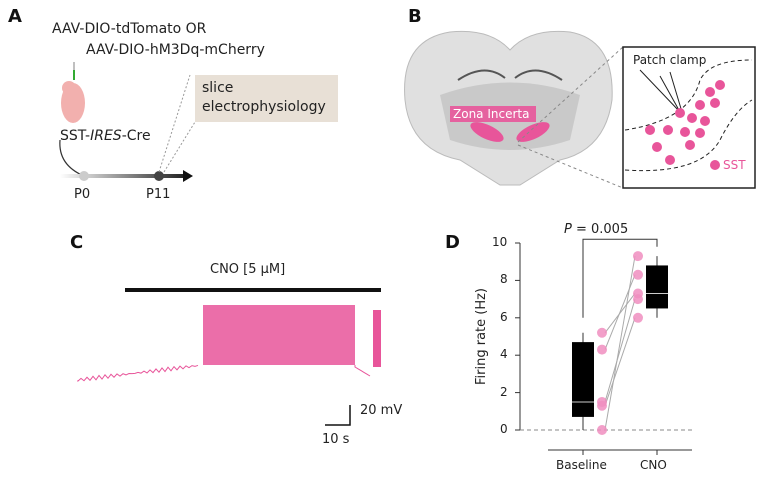  What do you see at coordinates (338, 415) in the screenshot?
I see `scale-bar` at bounding box center [338, 415].